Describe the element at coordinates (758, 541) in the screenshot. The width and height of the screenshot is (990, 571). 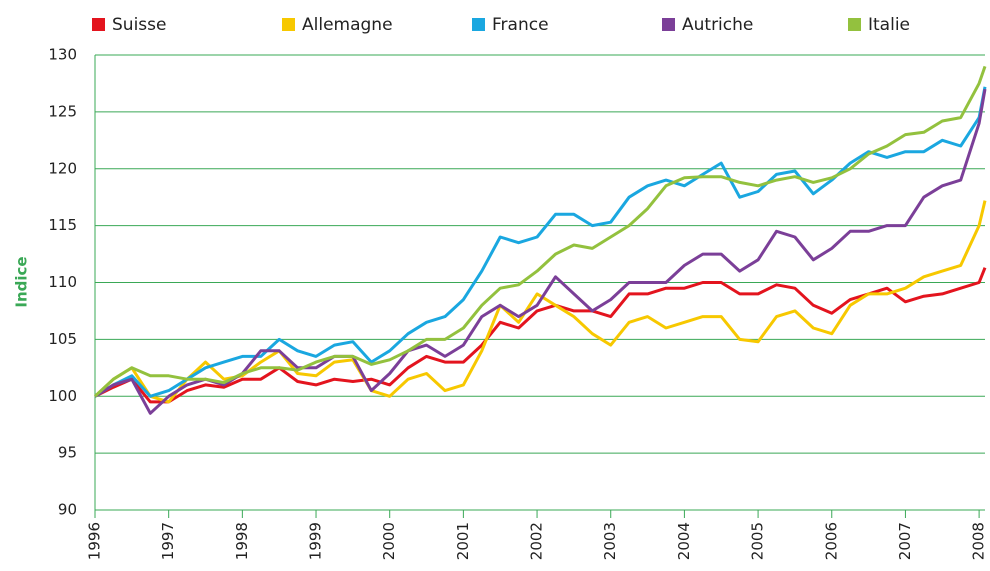
I see `x-tick-label: 2005` at that location.